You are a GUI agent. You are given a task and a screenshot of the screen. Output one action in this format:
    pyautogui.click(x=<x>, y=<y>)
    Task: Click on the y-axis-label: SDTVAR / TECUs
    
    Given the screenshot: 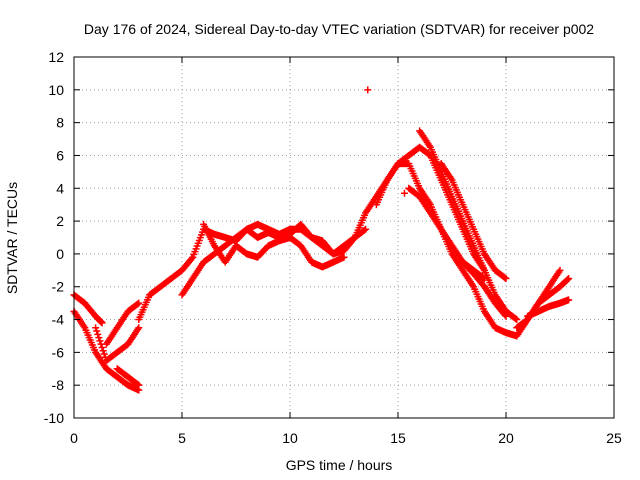 What is the action you would take?
    pyautogui.click(x=12, y=238)
    